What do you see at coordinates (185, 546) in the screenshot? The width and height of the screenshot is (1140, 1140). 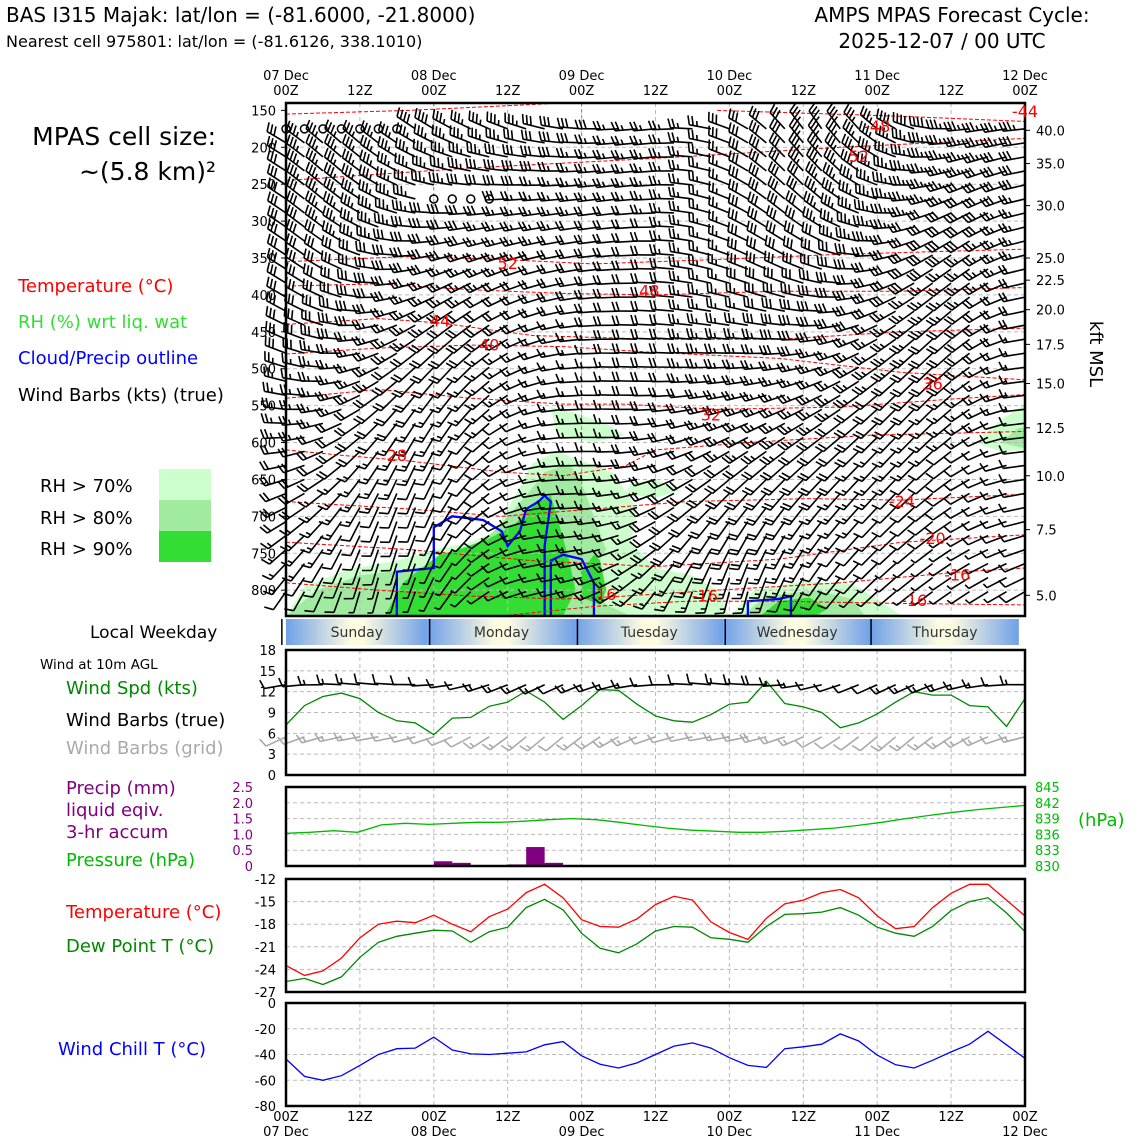 I see `rh-90-swatch` at bounding box center [185, 546].